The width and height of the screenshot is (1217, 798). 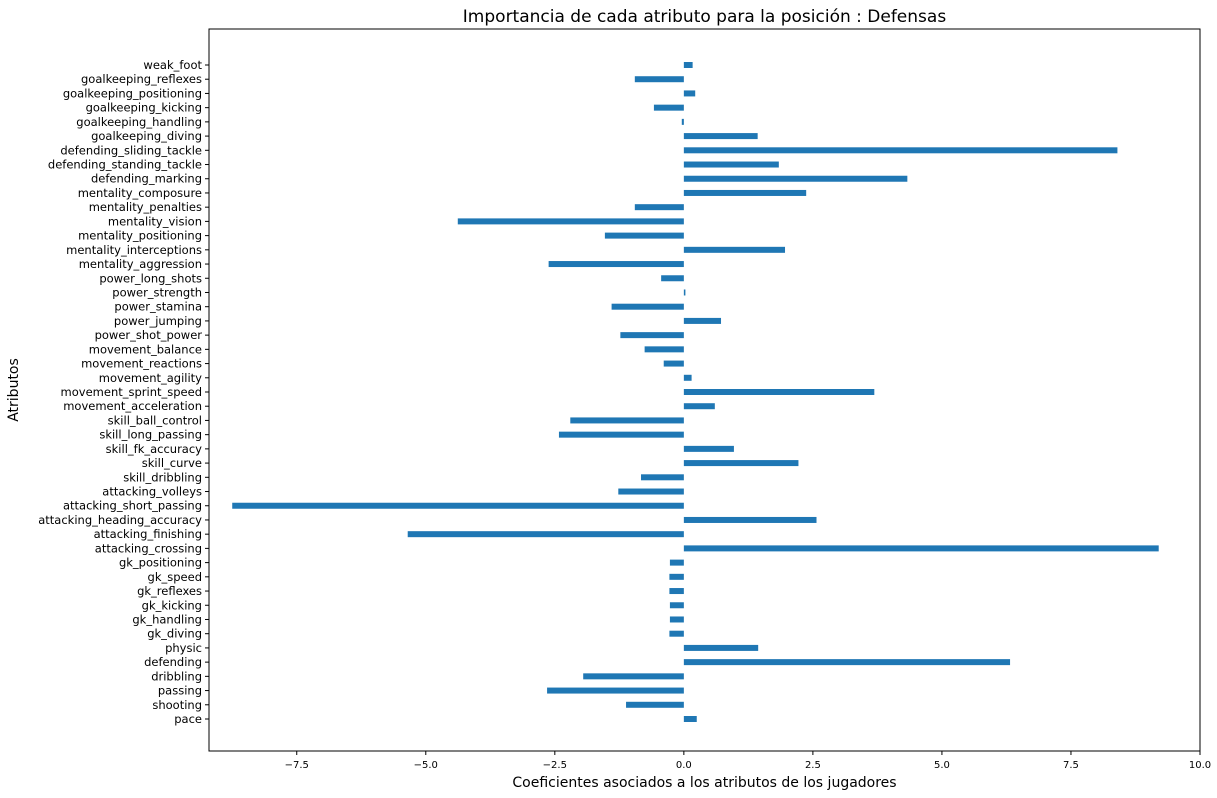 What do you see at coordinates (177, 705) in the screenshot?
I see `y-tick-label: shooting` at bounding box center [177, 705].